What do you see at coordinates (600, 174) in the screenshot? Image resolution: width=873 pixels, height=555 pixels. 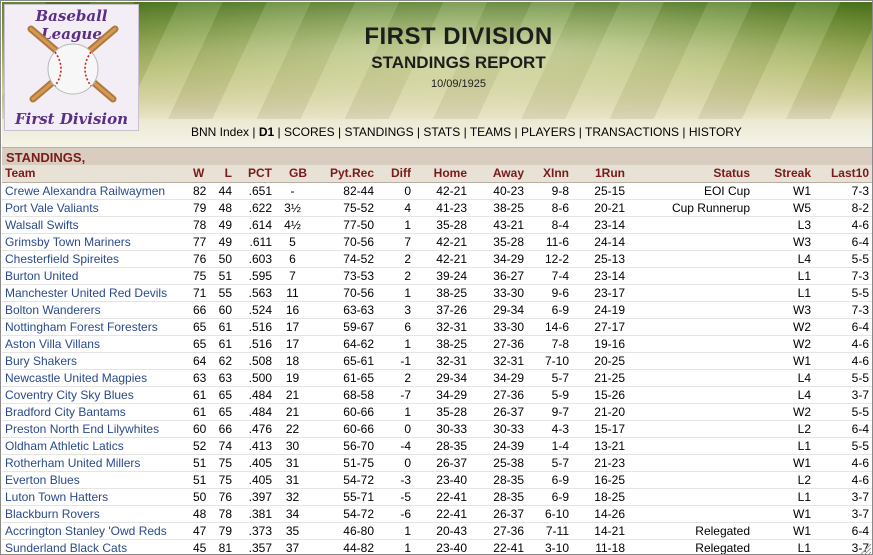 I see `column-header-1run: 1Run` at bounding box center [600, 174].